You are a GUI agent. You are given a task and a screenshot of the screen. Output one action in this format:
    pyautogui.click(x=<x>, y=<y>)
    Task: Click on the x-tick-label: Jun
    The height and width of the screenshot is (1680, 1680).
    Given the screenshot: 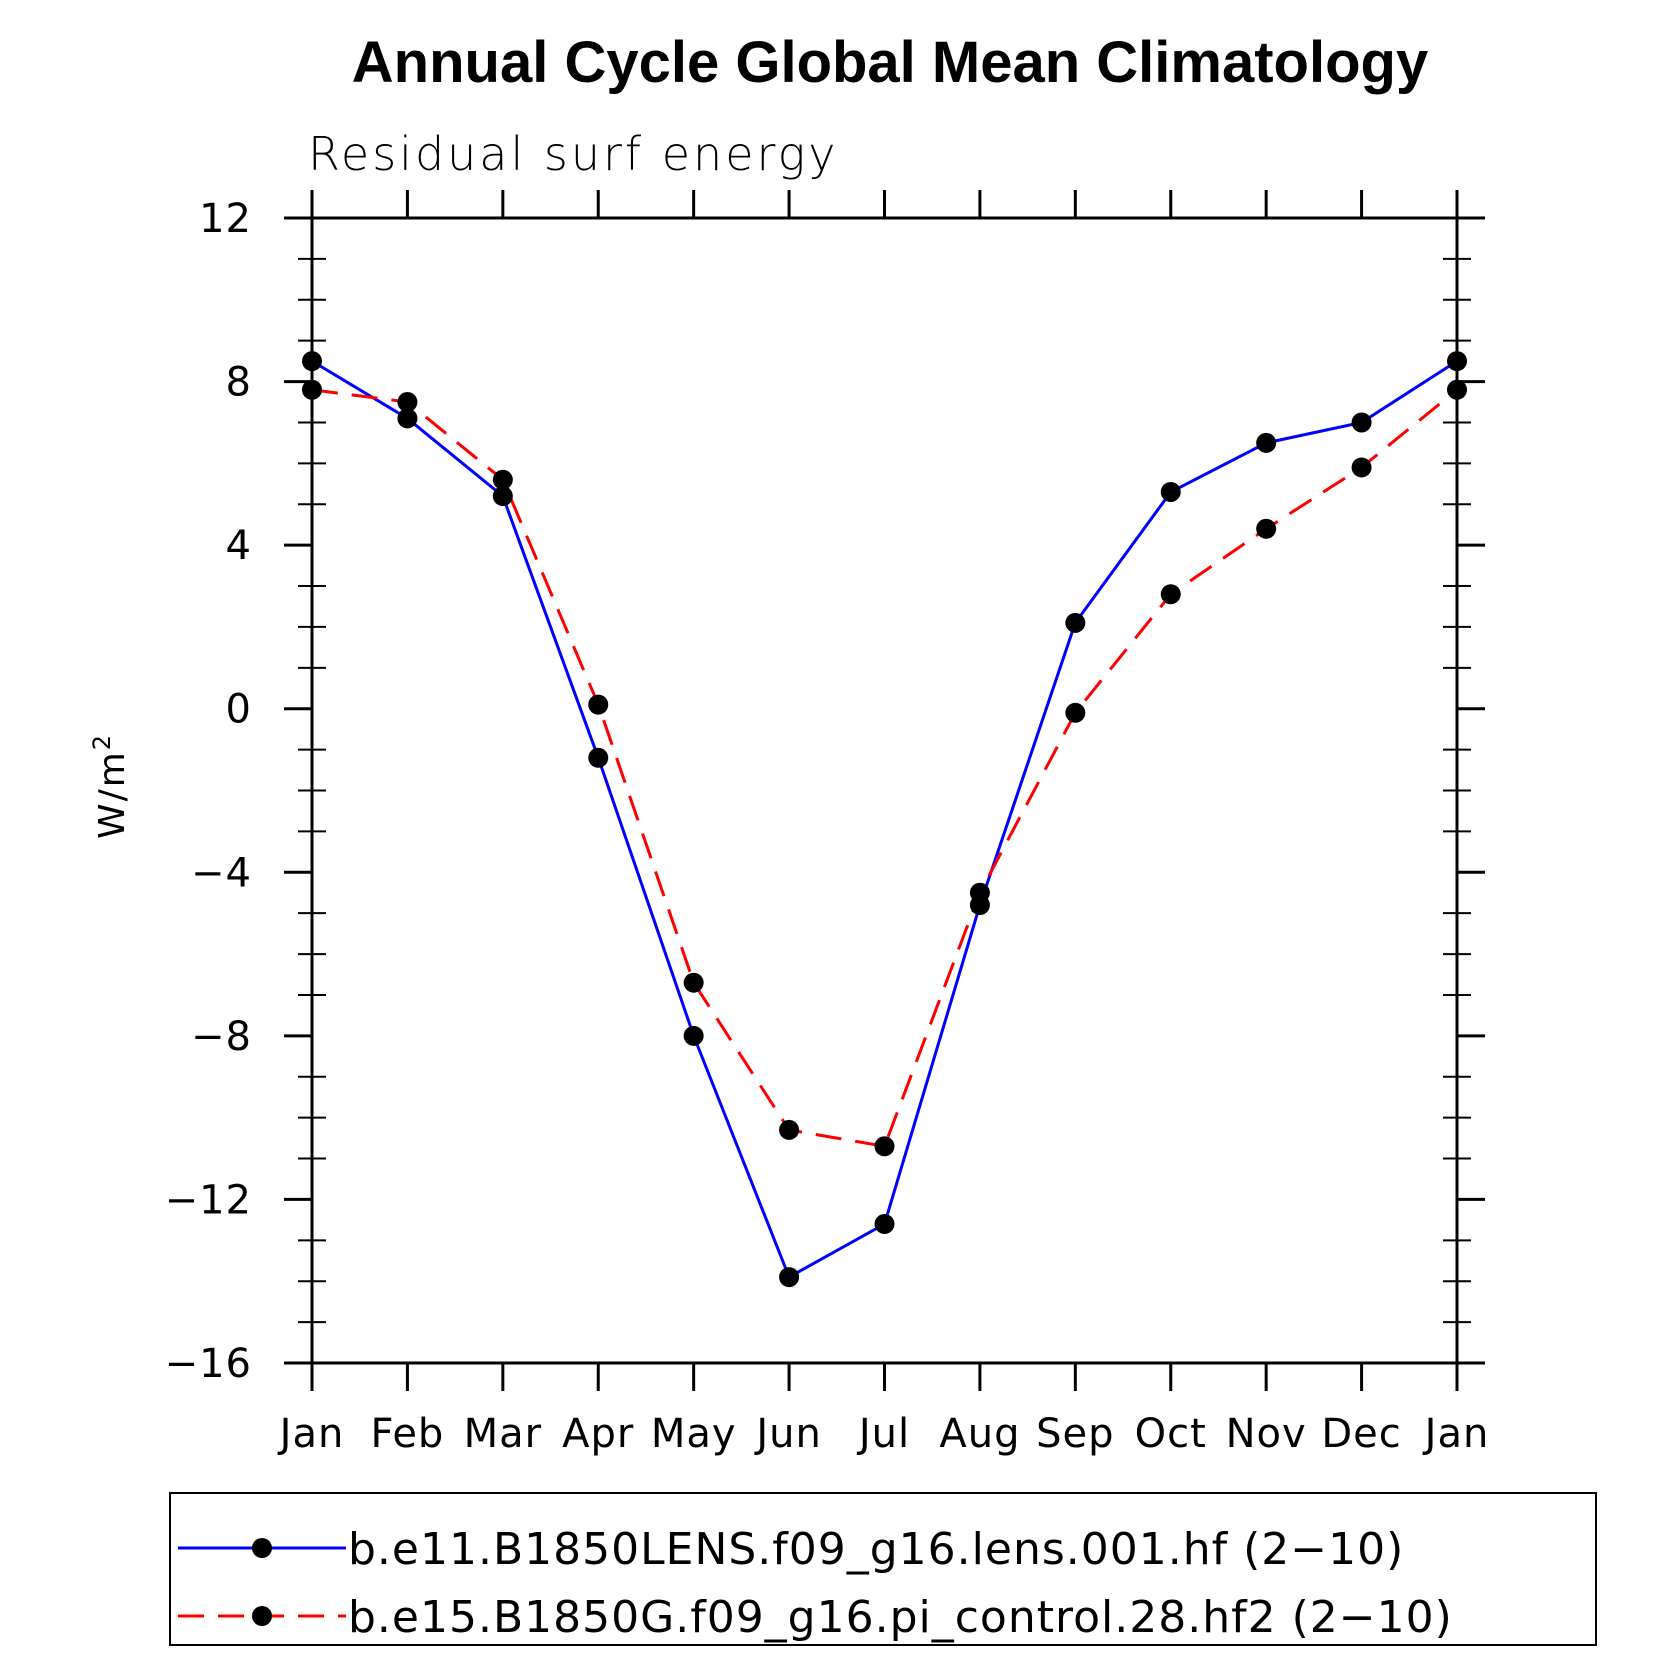 What is the action you would take?
    pyautogui.click(x=787, y=1434)
    